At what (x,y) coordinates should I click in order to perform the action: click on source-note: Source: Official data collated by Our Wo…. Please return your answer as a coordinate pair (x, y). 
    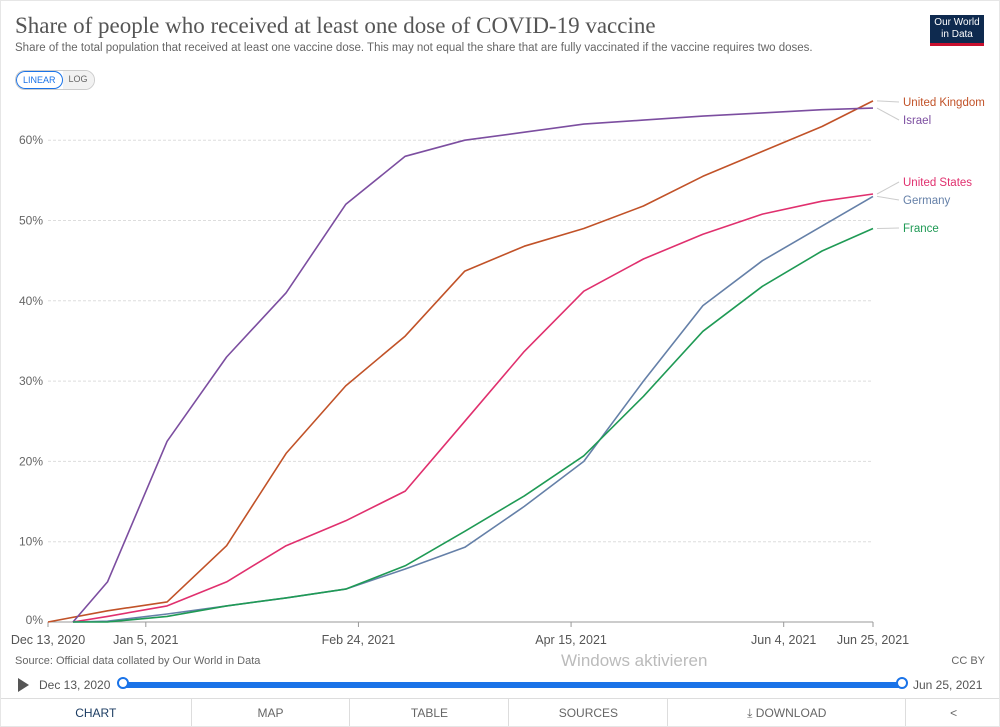
    Looking at the image, I should click on (138, 661).